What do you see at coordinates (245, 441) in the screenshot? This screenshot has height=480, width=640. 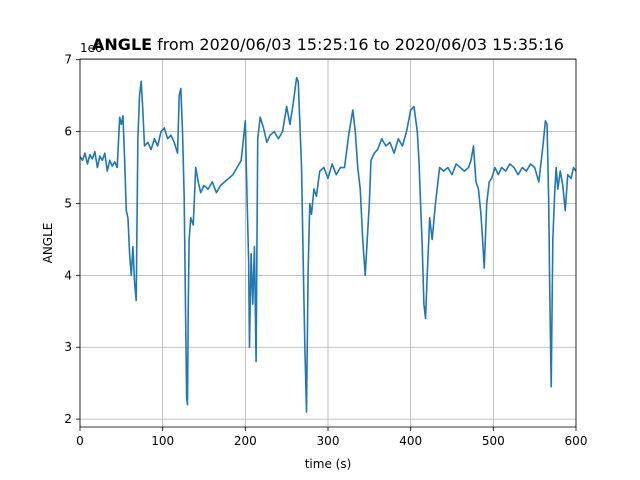 I see `x-tick-label: 200` at bounding box center [245, 441].